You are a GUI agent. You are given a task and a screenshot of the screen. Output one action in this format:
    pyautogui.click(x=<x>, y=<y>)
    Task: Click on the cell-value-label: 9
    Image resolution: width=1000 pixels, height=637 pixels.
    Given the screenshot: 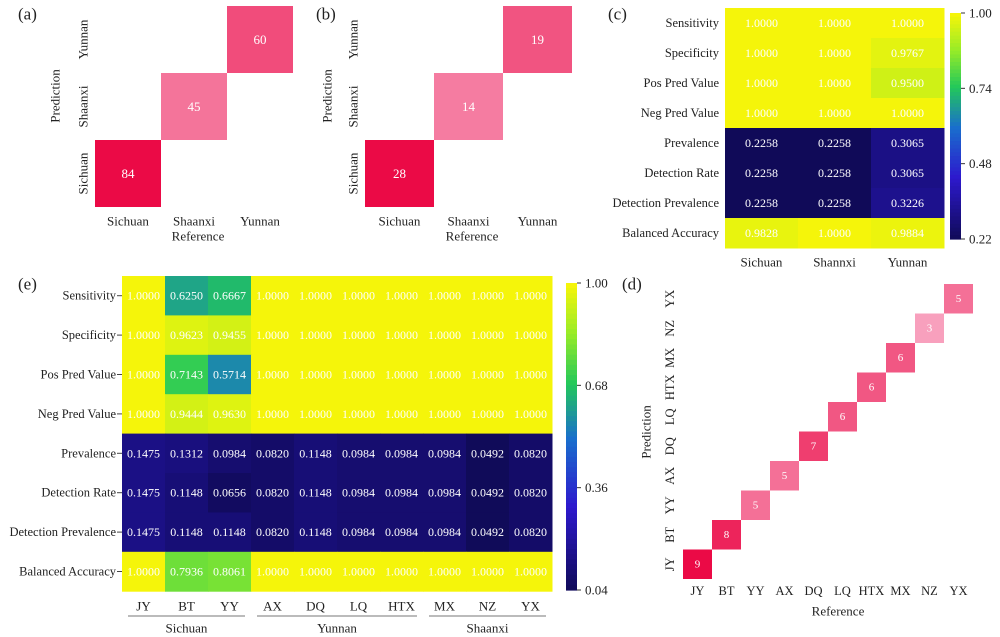 What is the action you would take?
    pyautogui.click(x=698, y=564)
    